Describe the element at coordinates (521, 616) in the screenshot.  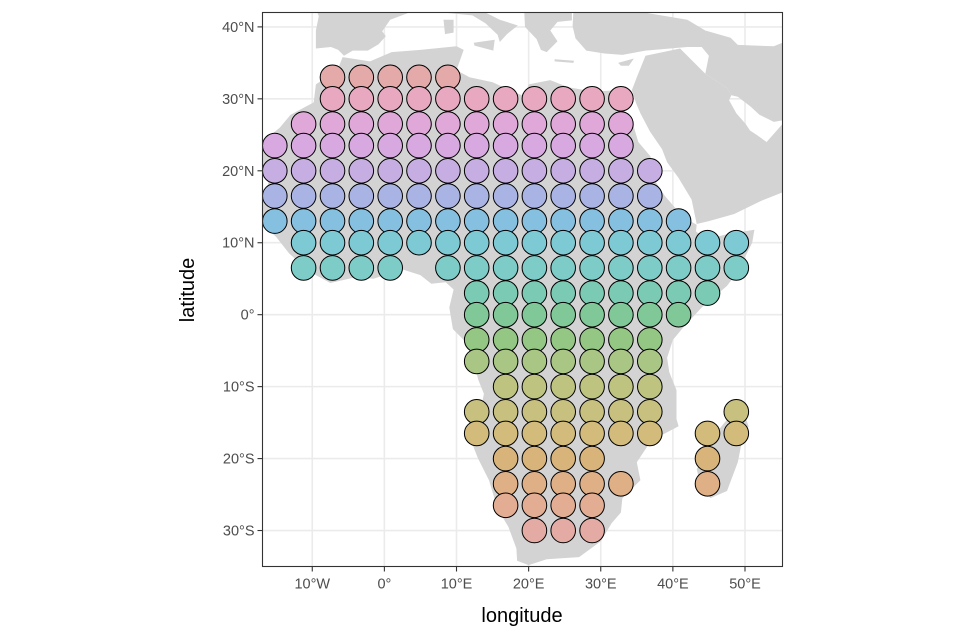
I see `x-axis-title: longitude` at that location.